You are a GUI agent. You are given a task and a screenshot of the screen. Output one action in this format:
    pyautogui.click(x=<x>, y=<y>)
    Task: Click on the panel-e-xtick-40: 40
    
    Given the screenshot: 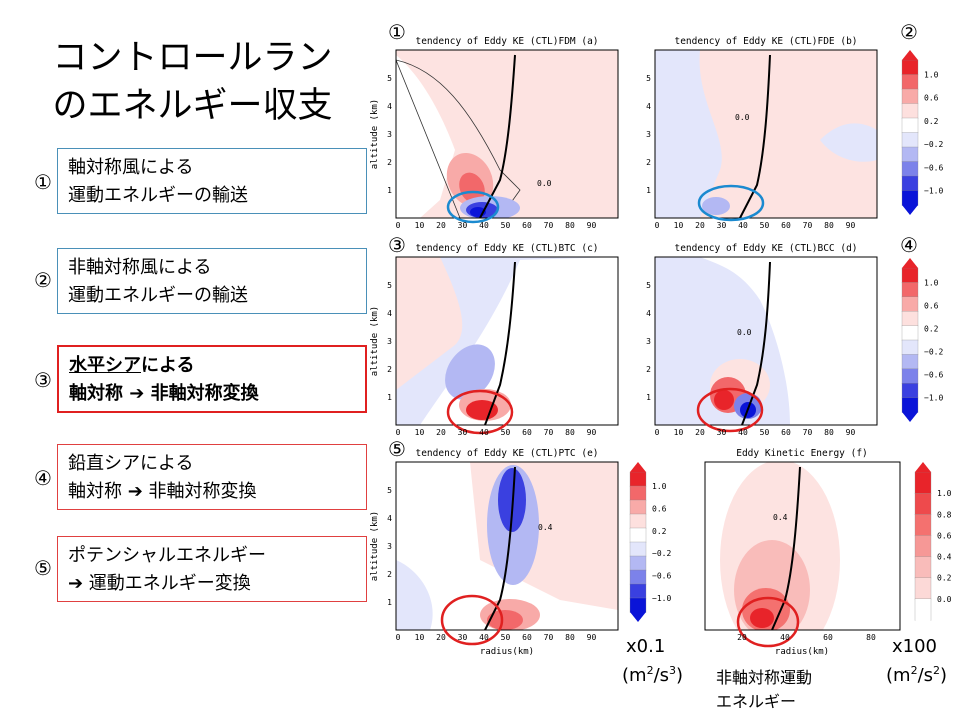 What is the action you would take?
    pyautogui.click(x=484, y=637)
    